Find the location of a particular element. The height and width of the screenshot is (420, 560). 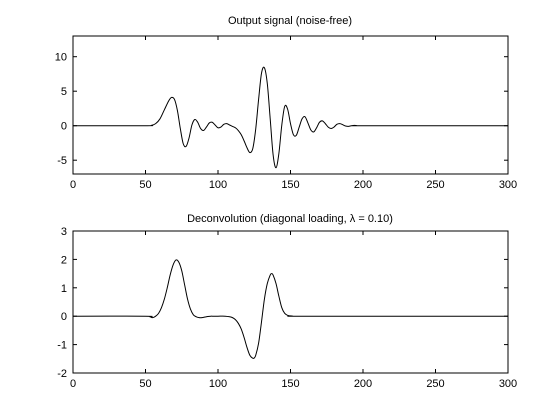

signal-ytick-label: 10 is located at coordinates (61, 58).